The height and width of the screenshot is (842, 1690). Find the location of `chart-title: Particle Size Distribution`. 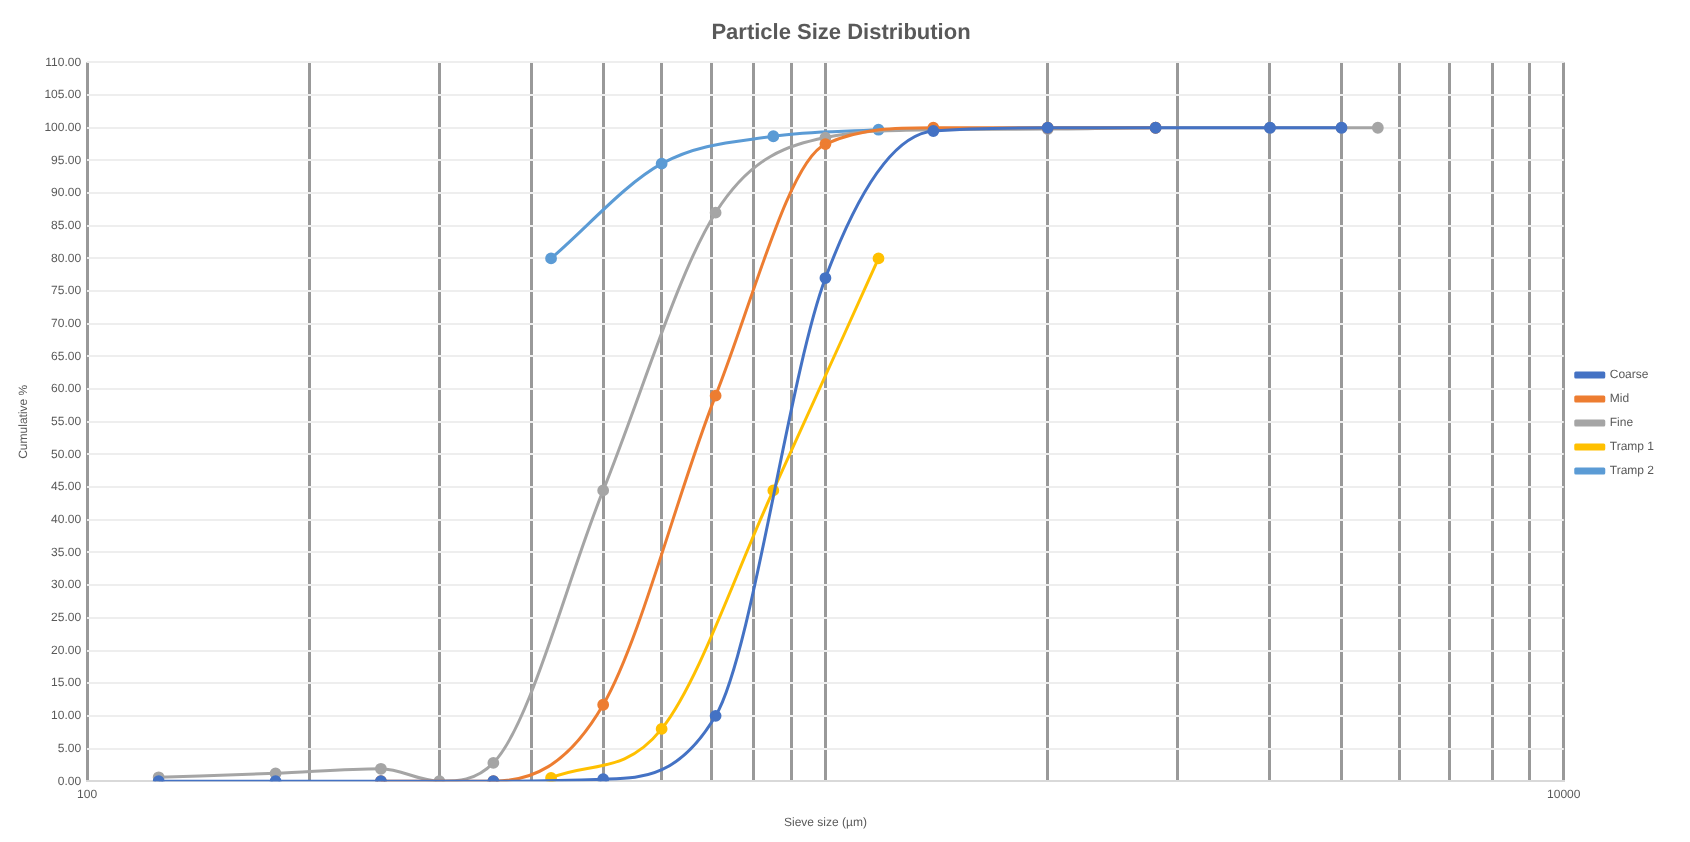

chart-title: Particle Size Distribution is located at coordinates (841, 33).